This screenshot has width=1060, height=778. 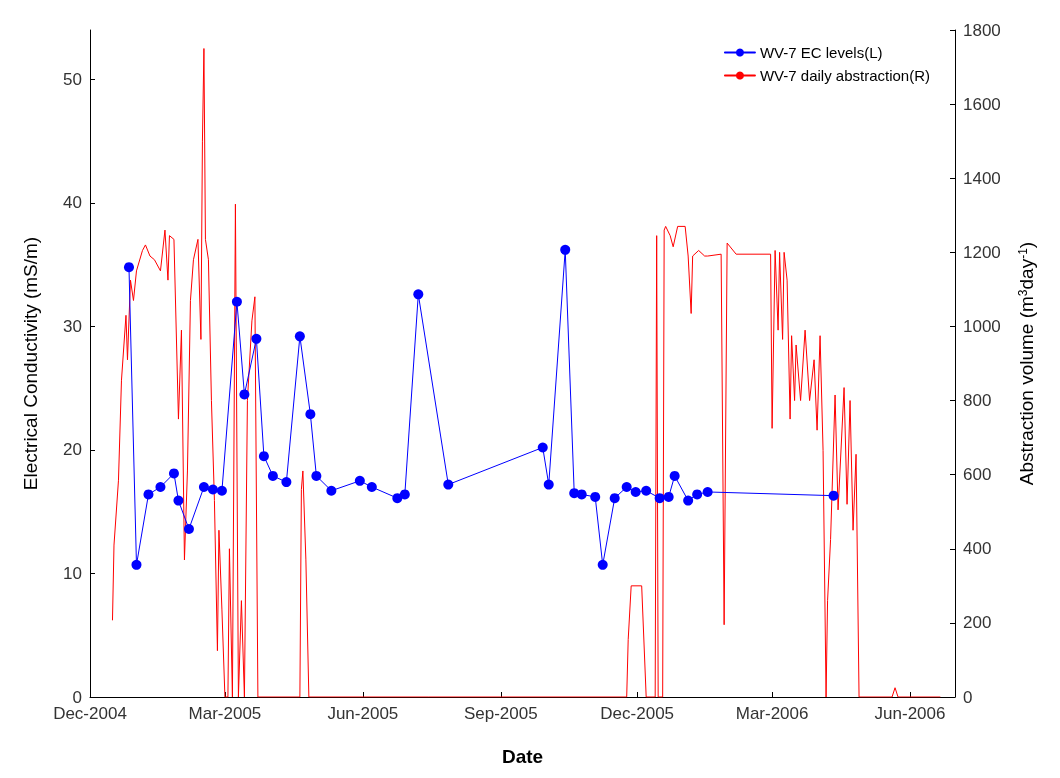 What do you see at coordinates (982, 326) in the screenshot?
I see `y2-tick-label: 1000` at bounding box center [982, 326].